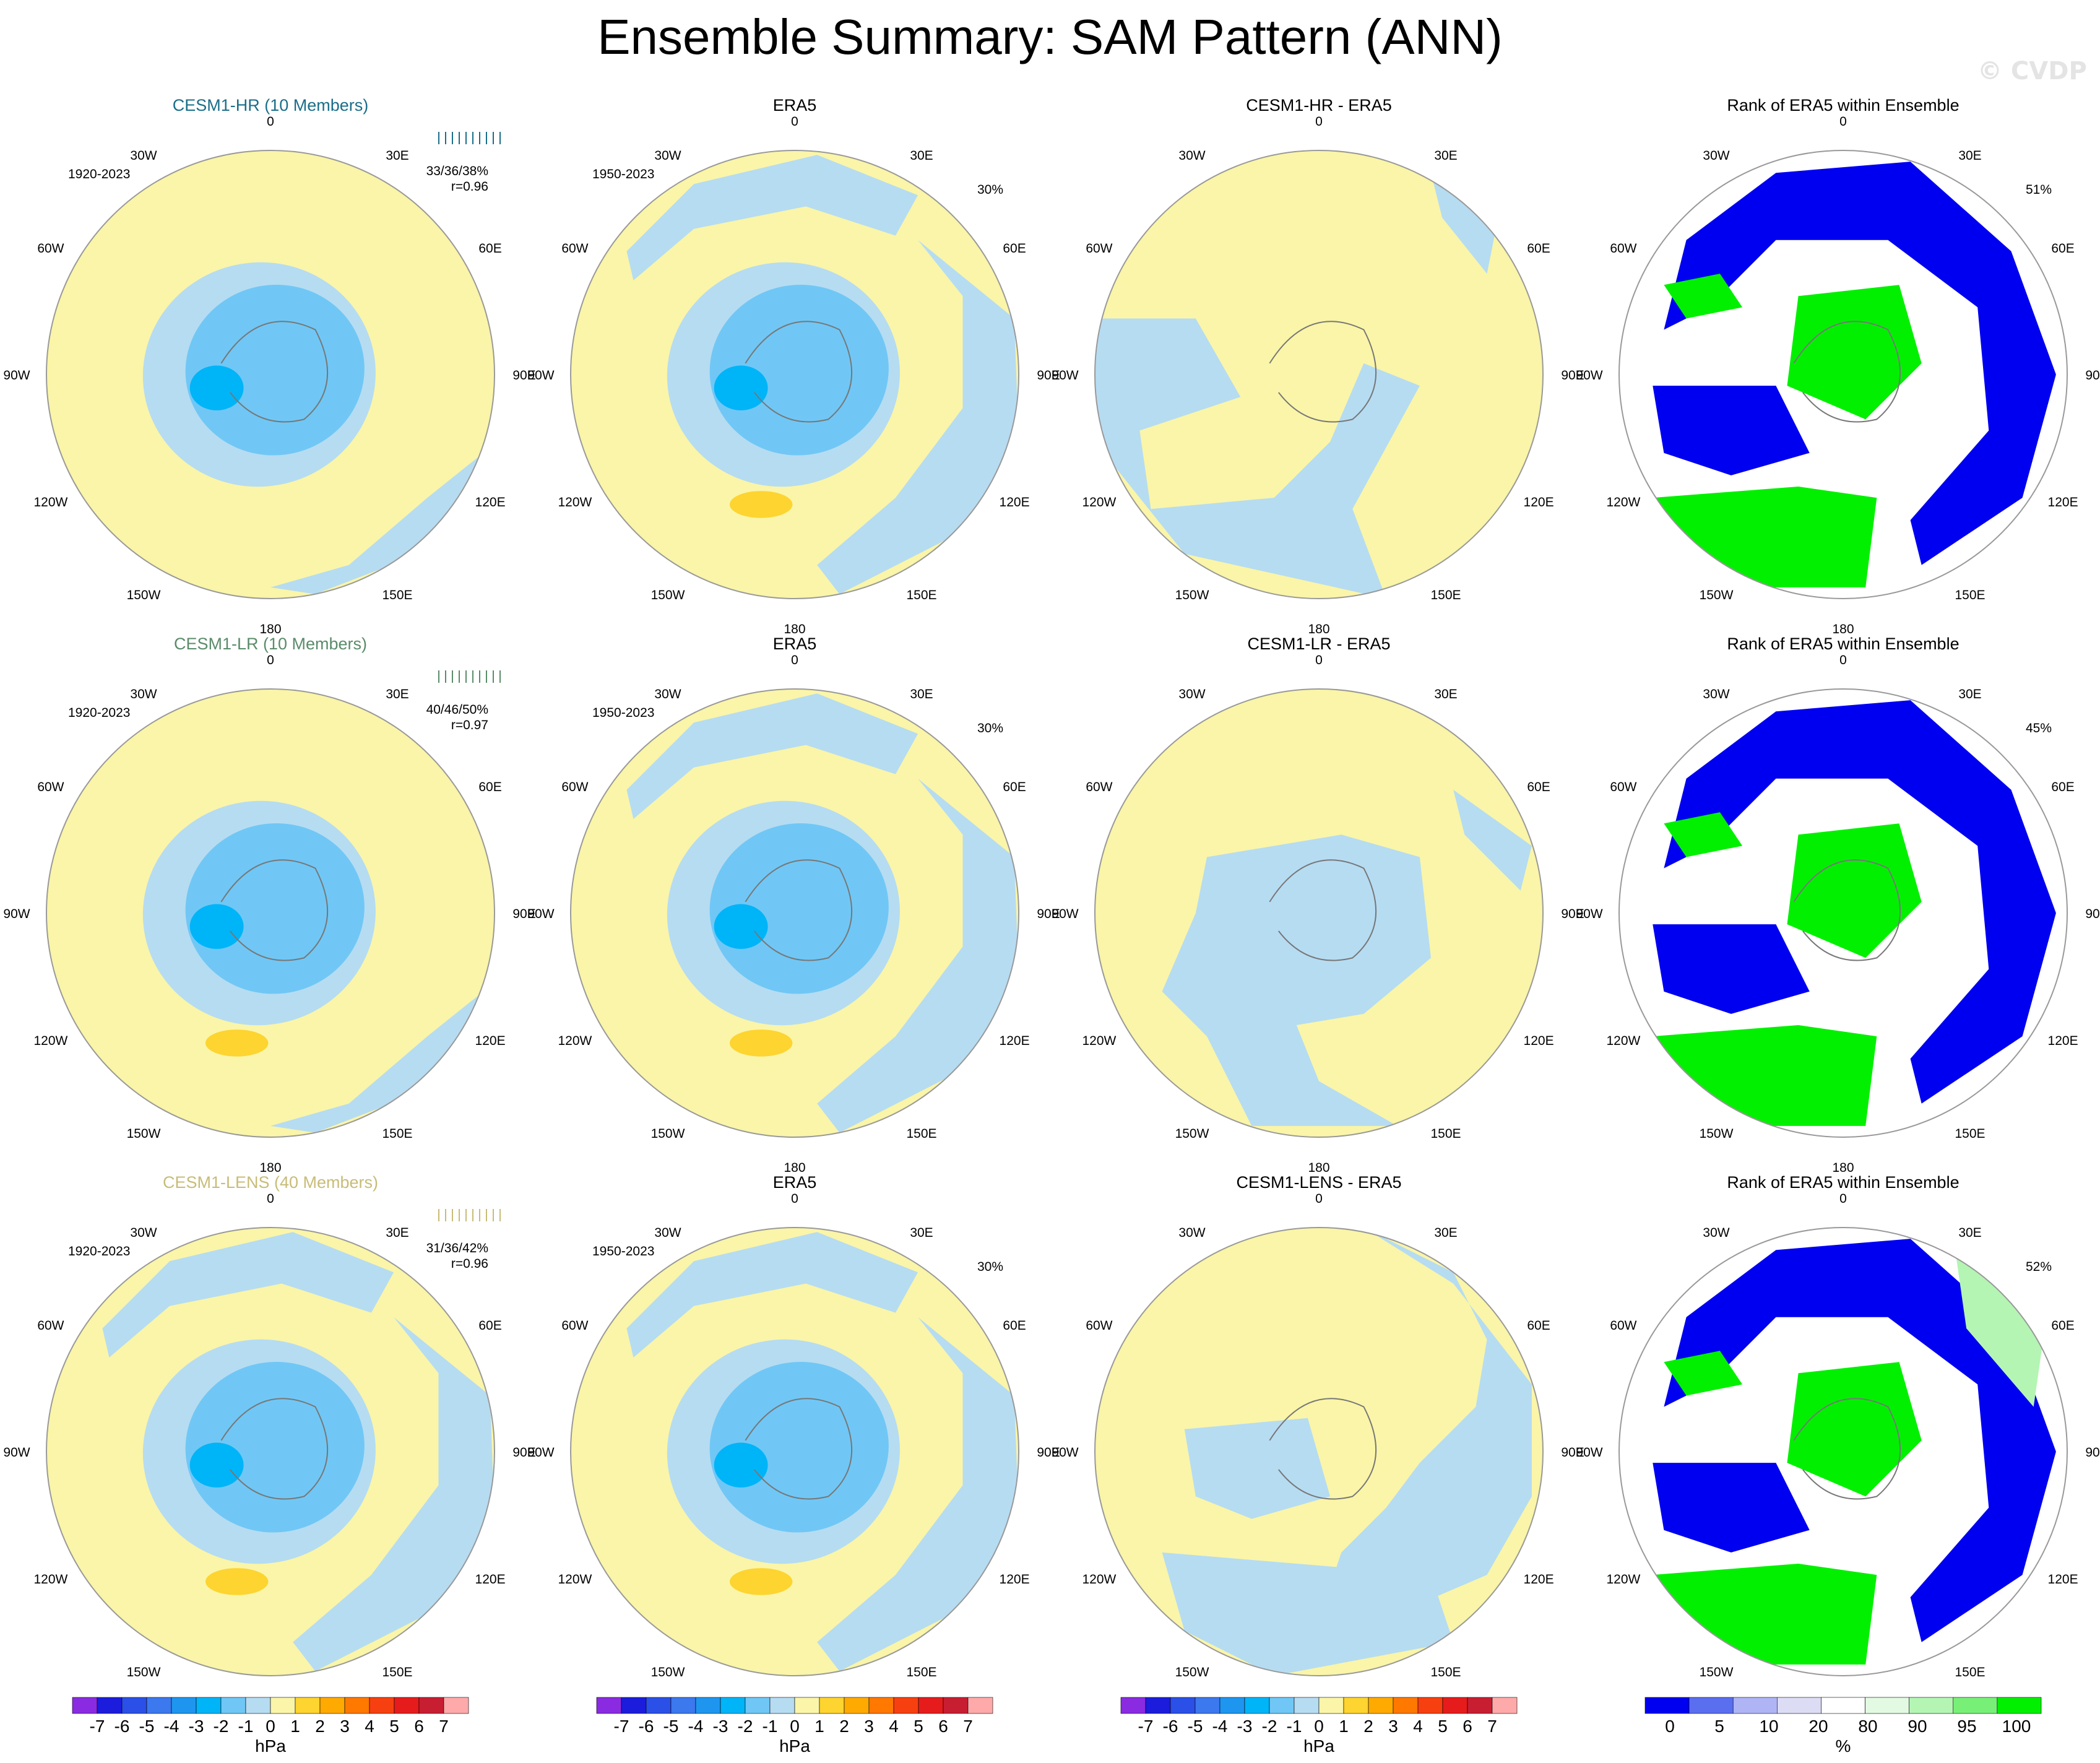 This screenshot has height=1763, width=2100. Describe the element at coordinates (1318, 1182) in the screenshot. I see `difference-panel-title: CESM1-LENS - ERA5` at that location.